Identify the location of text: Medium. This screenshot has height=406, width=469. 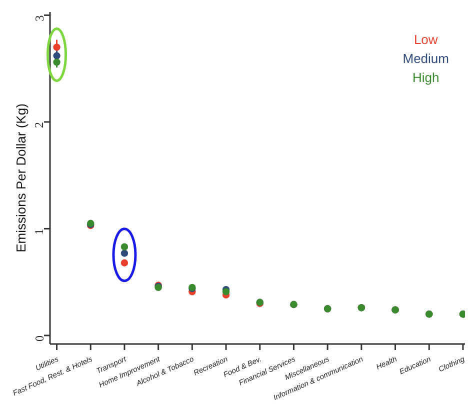
(425, 59).